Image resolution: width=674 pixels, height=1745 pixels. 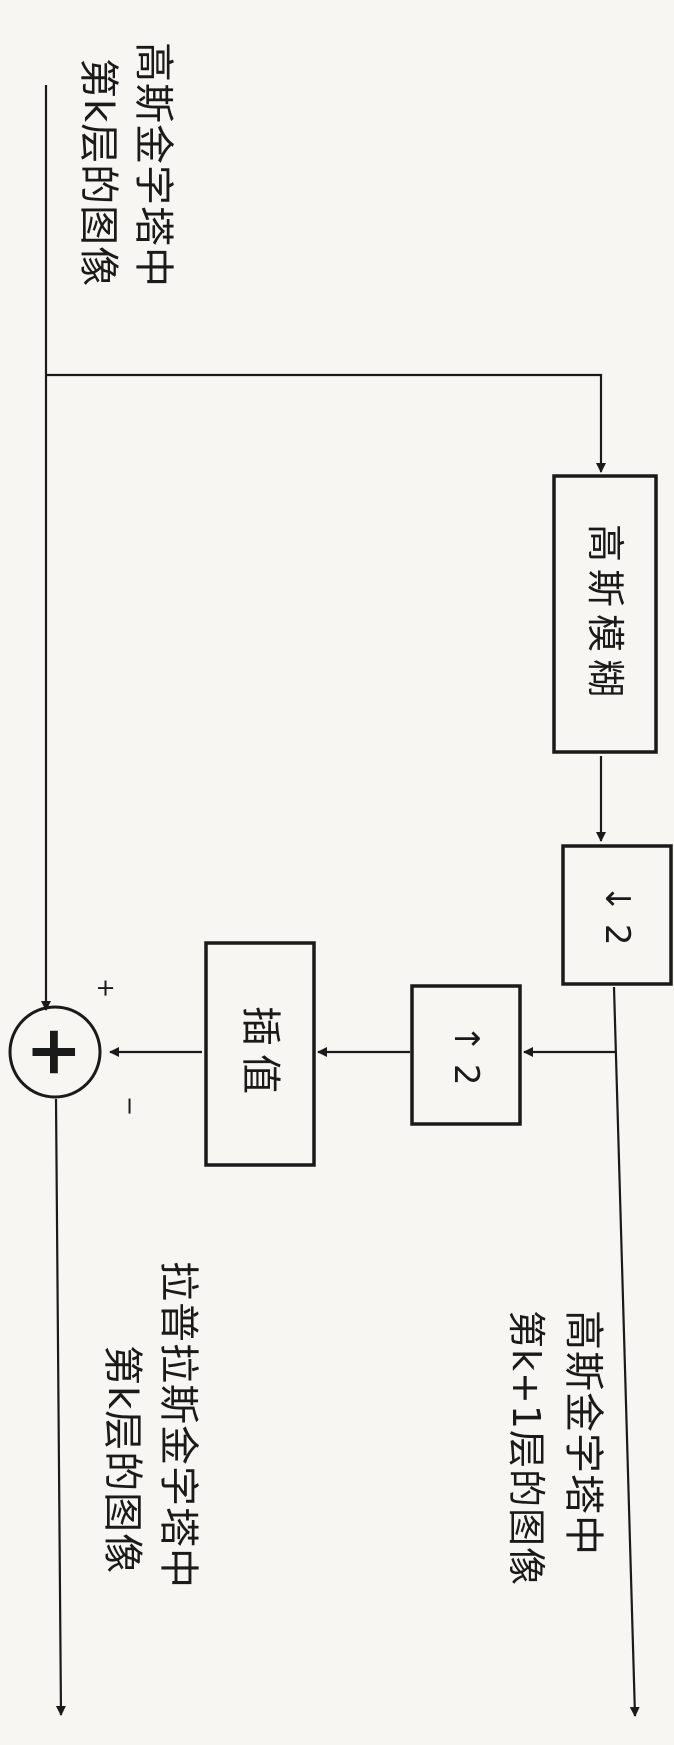 I want to click on downsample-block, so click(x=617, y=915).